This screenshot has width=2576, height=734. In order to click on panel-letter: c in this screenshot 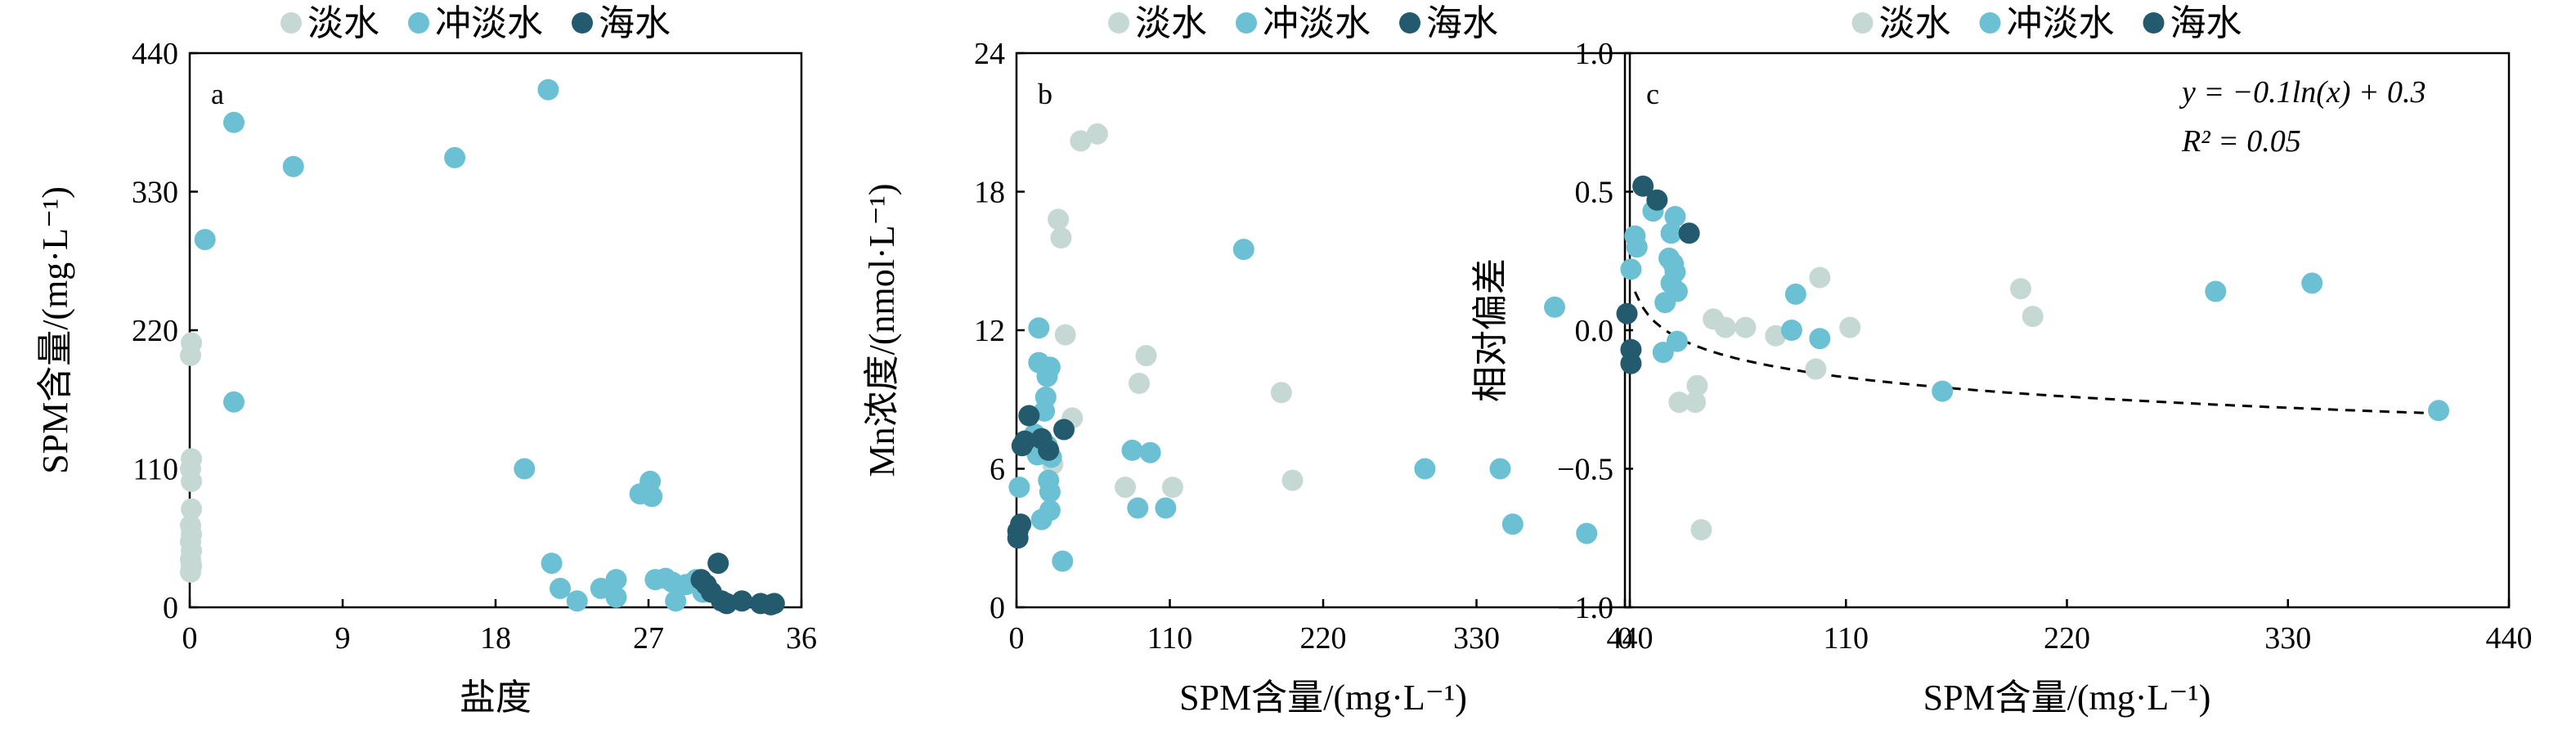, I will do `click(1653, 94)`.